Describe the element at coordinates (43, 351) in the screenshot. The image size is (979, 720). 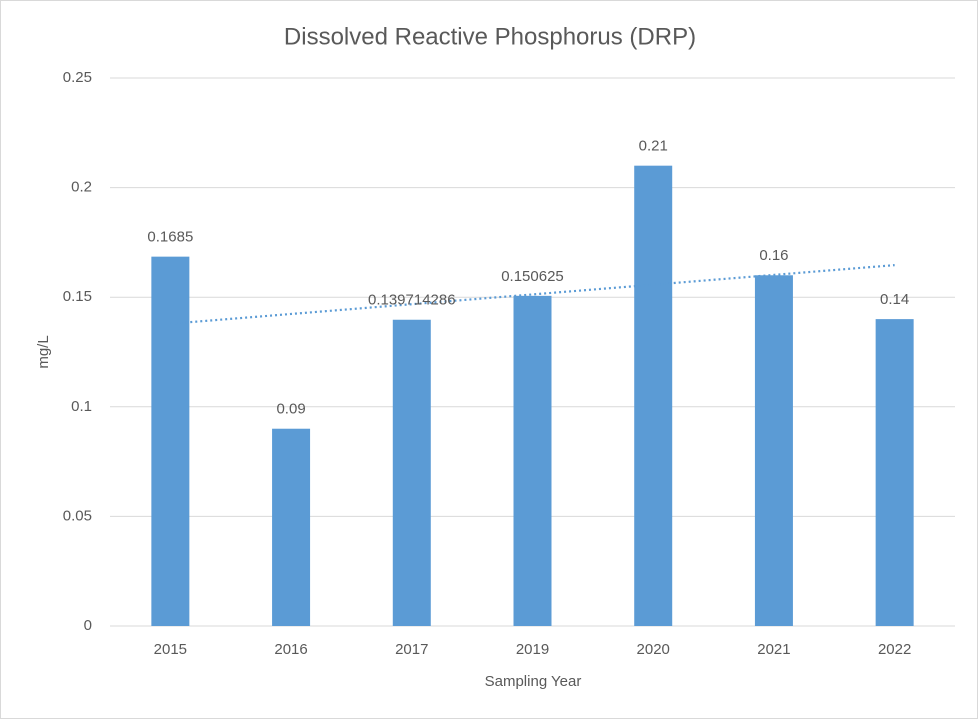
I see `y-axis-label: mg/L` at that location.